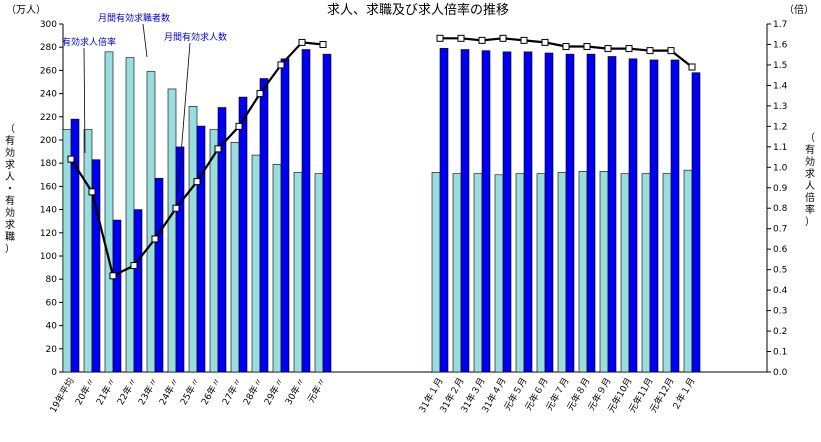  What do you see at coordinates (54, 373) in the screenshot?
I see `left-tick-label: 0` at bounding box center [54, 373].